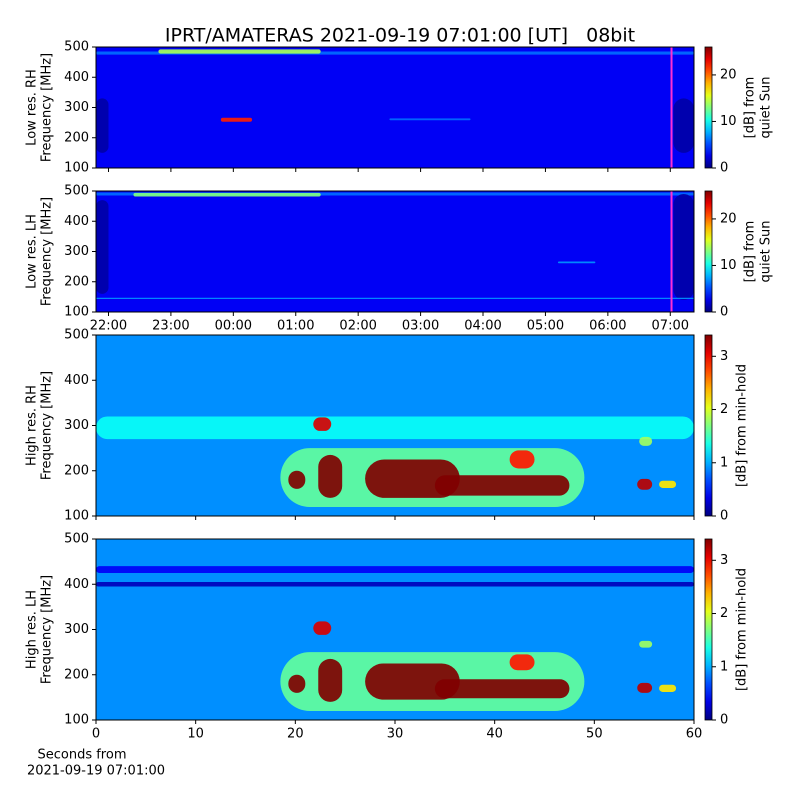 This screenshot has height=800, width=800. Describe the element at coordinates (594, 734) in the screenshot. I see `x-tick-label: 50` at that location.